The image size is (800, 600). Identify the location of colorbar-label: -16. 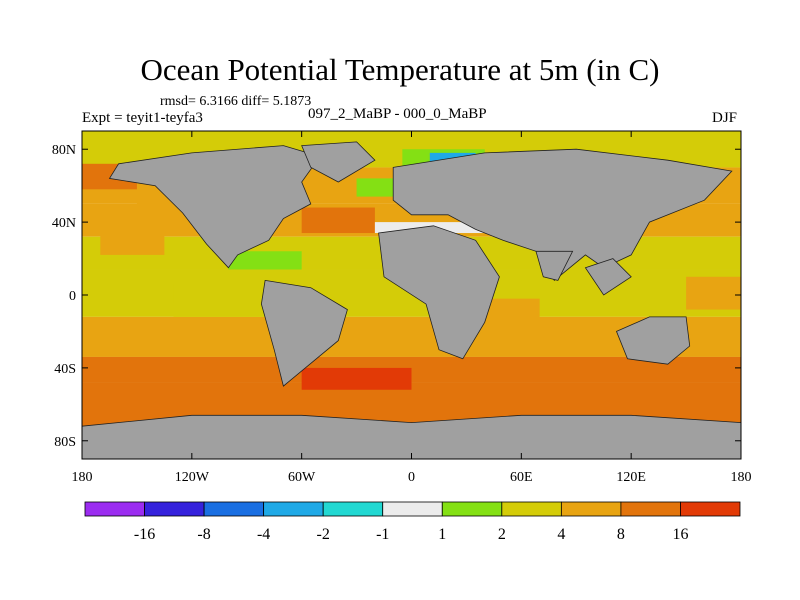
(144, 534).